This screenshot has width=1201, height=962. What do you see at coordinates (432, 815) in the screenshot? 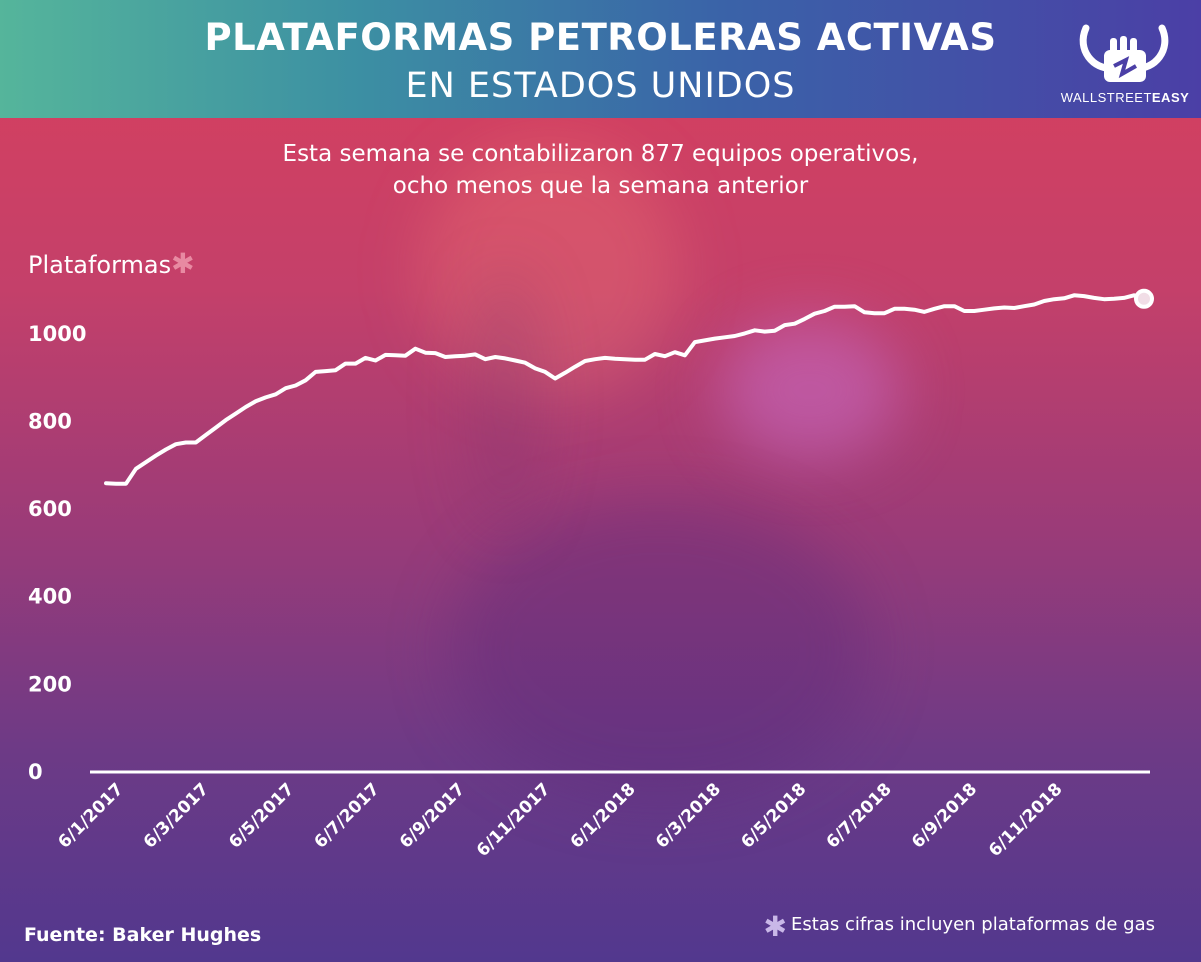
I see `x-tick-label: 6/9/2017` at bounding box center [432, 815].